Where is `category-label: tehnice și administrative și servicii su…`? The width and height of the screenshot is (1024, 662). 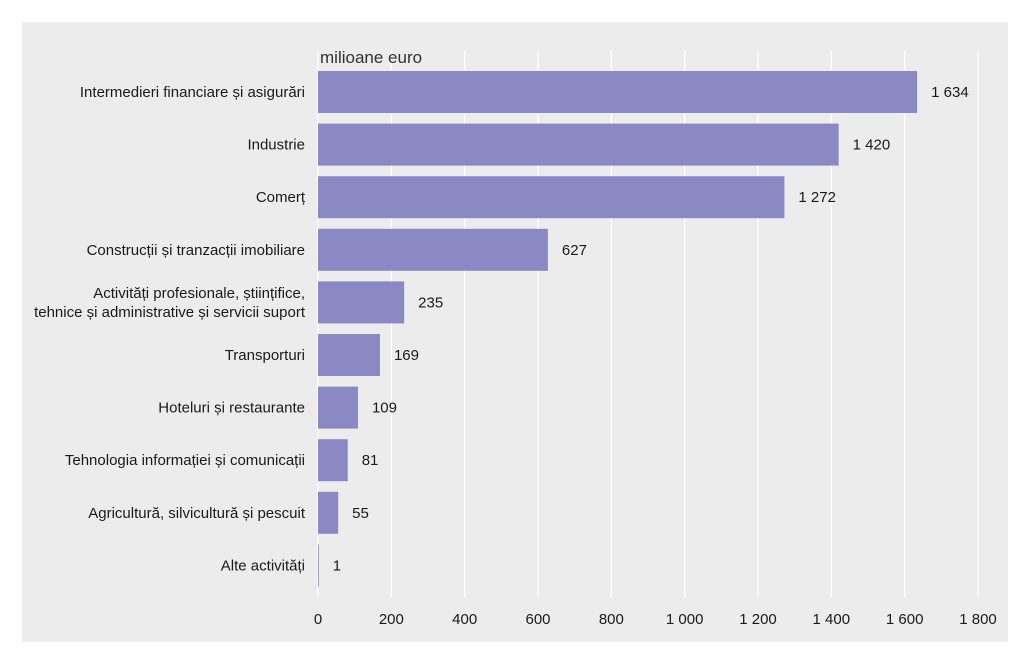 category-label: tehnice și administrative și servicii su… is located at coordinates (170, 312).